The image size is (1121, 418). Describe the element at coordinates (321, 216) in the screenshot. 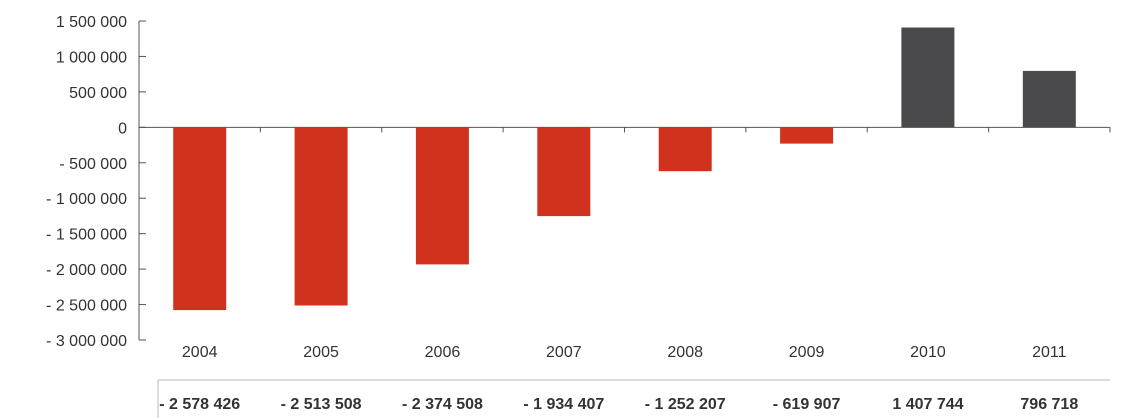

I see `bar-2005` at that location.